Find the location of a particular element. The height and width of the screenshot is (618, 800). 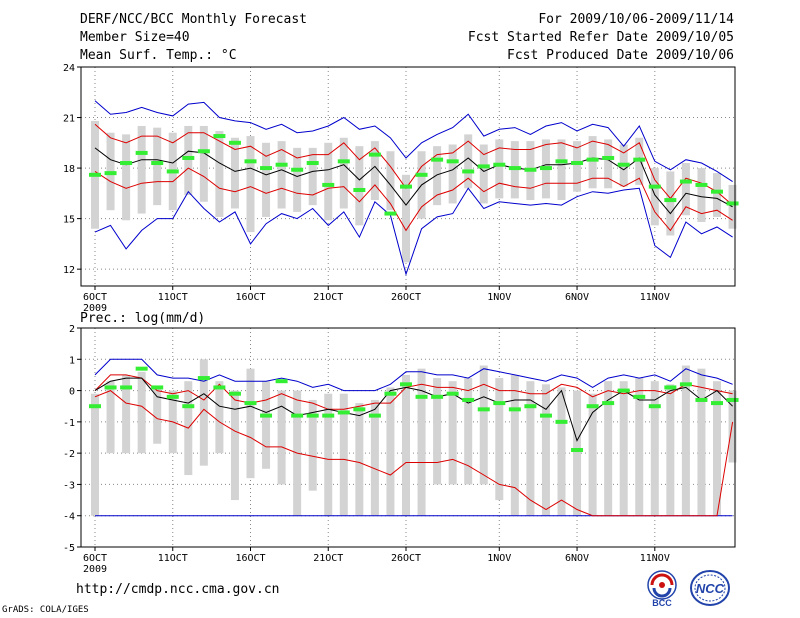

y-tick-label: 21 is located at coordinates (69, 119).